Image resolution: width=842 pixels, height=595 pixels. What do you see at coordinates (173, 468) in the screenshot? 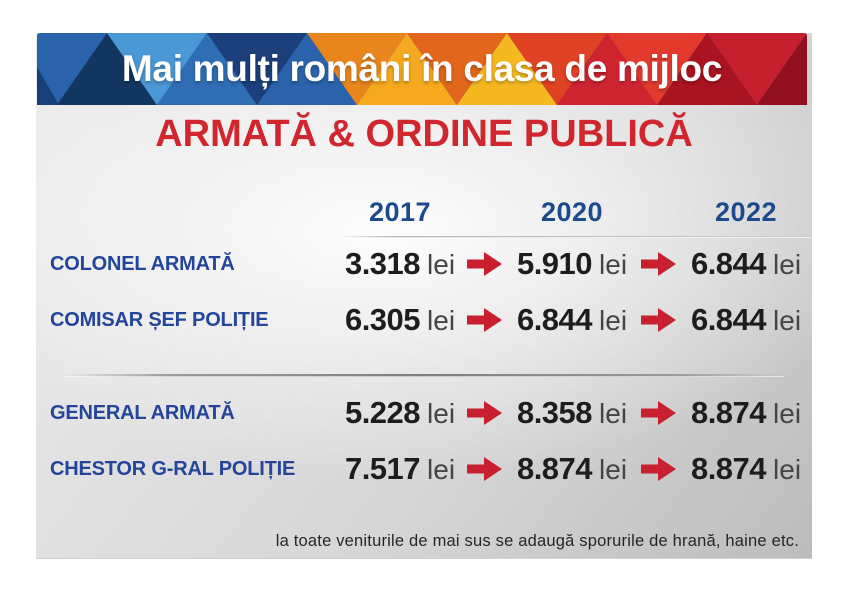
I see `row-label: CHESTOR G-RAL POLIȚIE` at bounding box center [173, 468].